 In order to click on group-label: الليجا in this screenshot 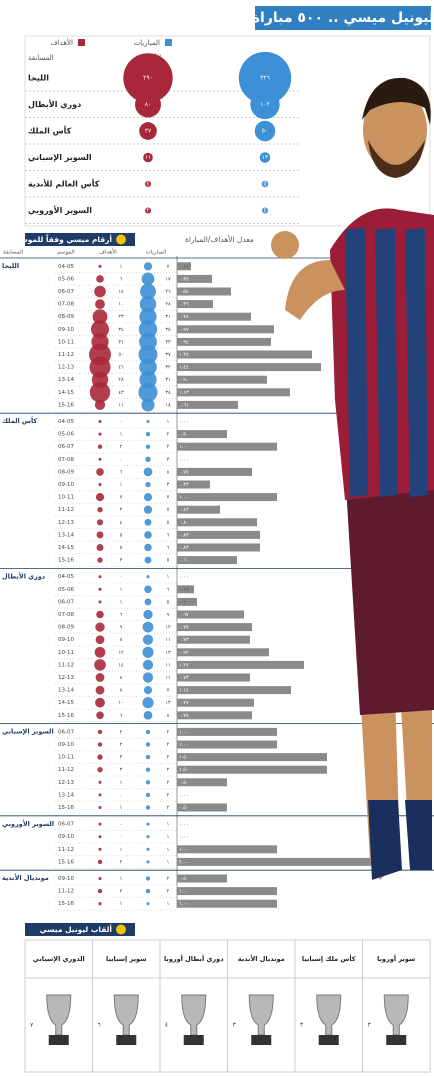, I will do `click(10, 266)`.